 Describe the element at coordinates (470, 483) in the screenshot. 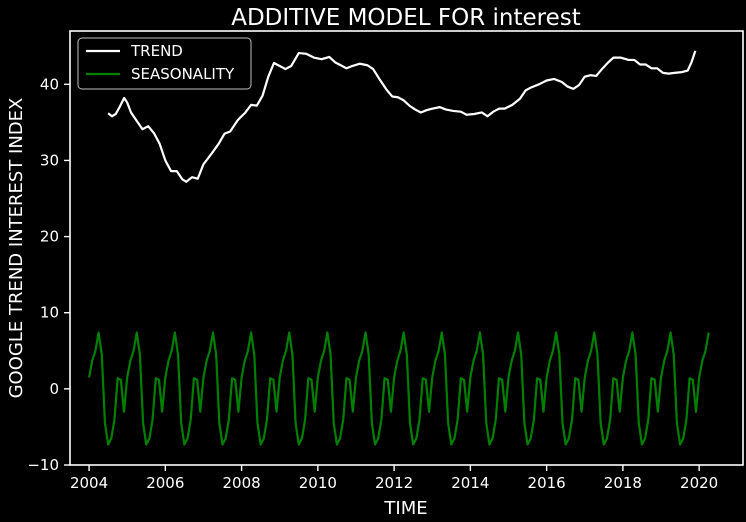

I see `x-tick-label: 2014` at that location.